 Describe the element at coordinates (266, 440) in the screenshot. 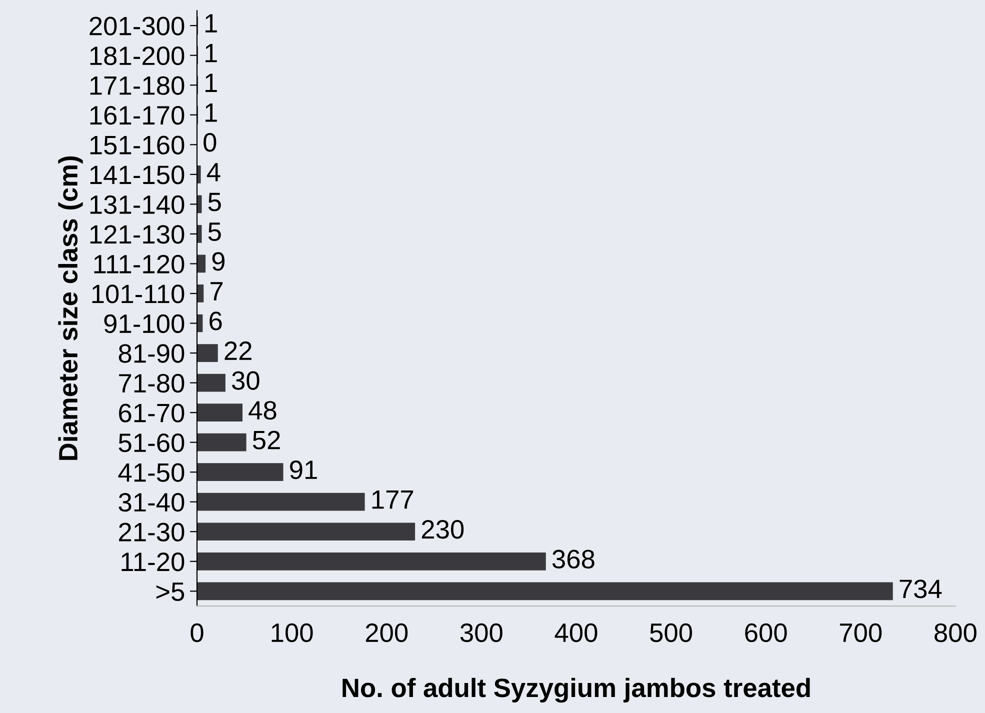

I see `data-label: 52` at that location.